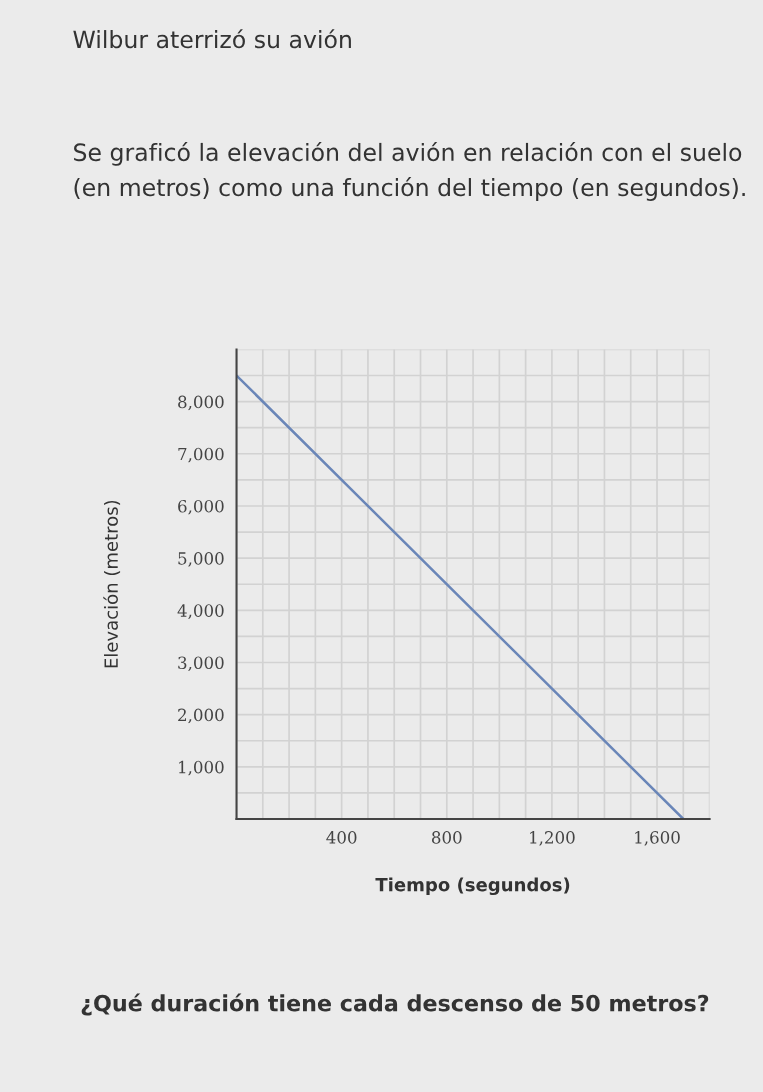 This screenshot has width=763, height=1092. I want to click on x-axis-title: Tiempo (segundos), so click(472, 886).